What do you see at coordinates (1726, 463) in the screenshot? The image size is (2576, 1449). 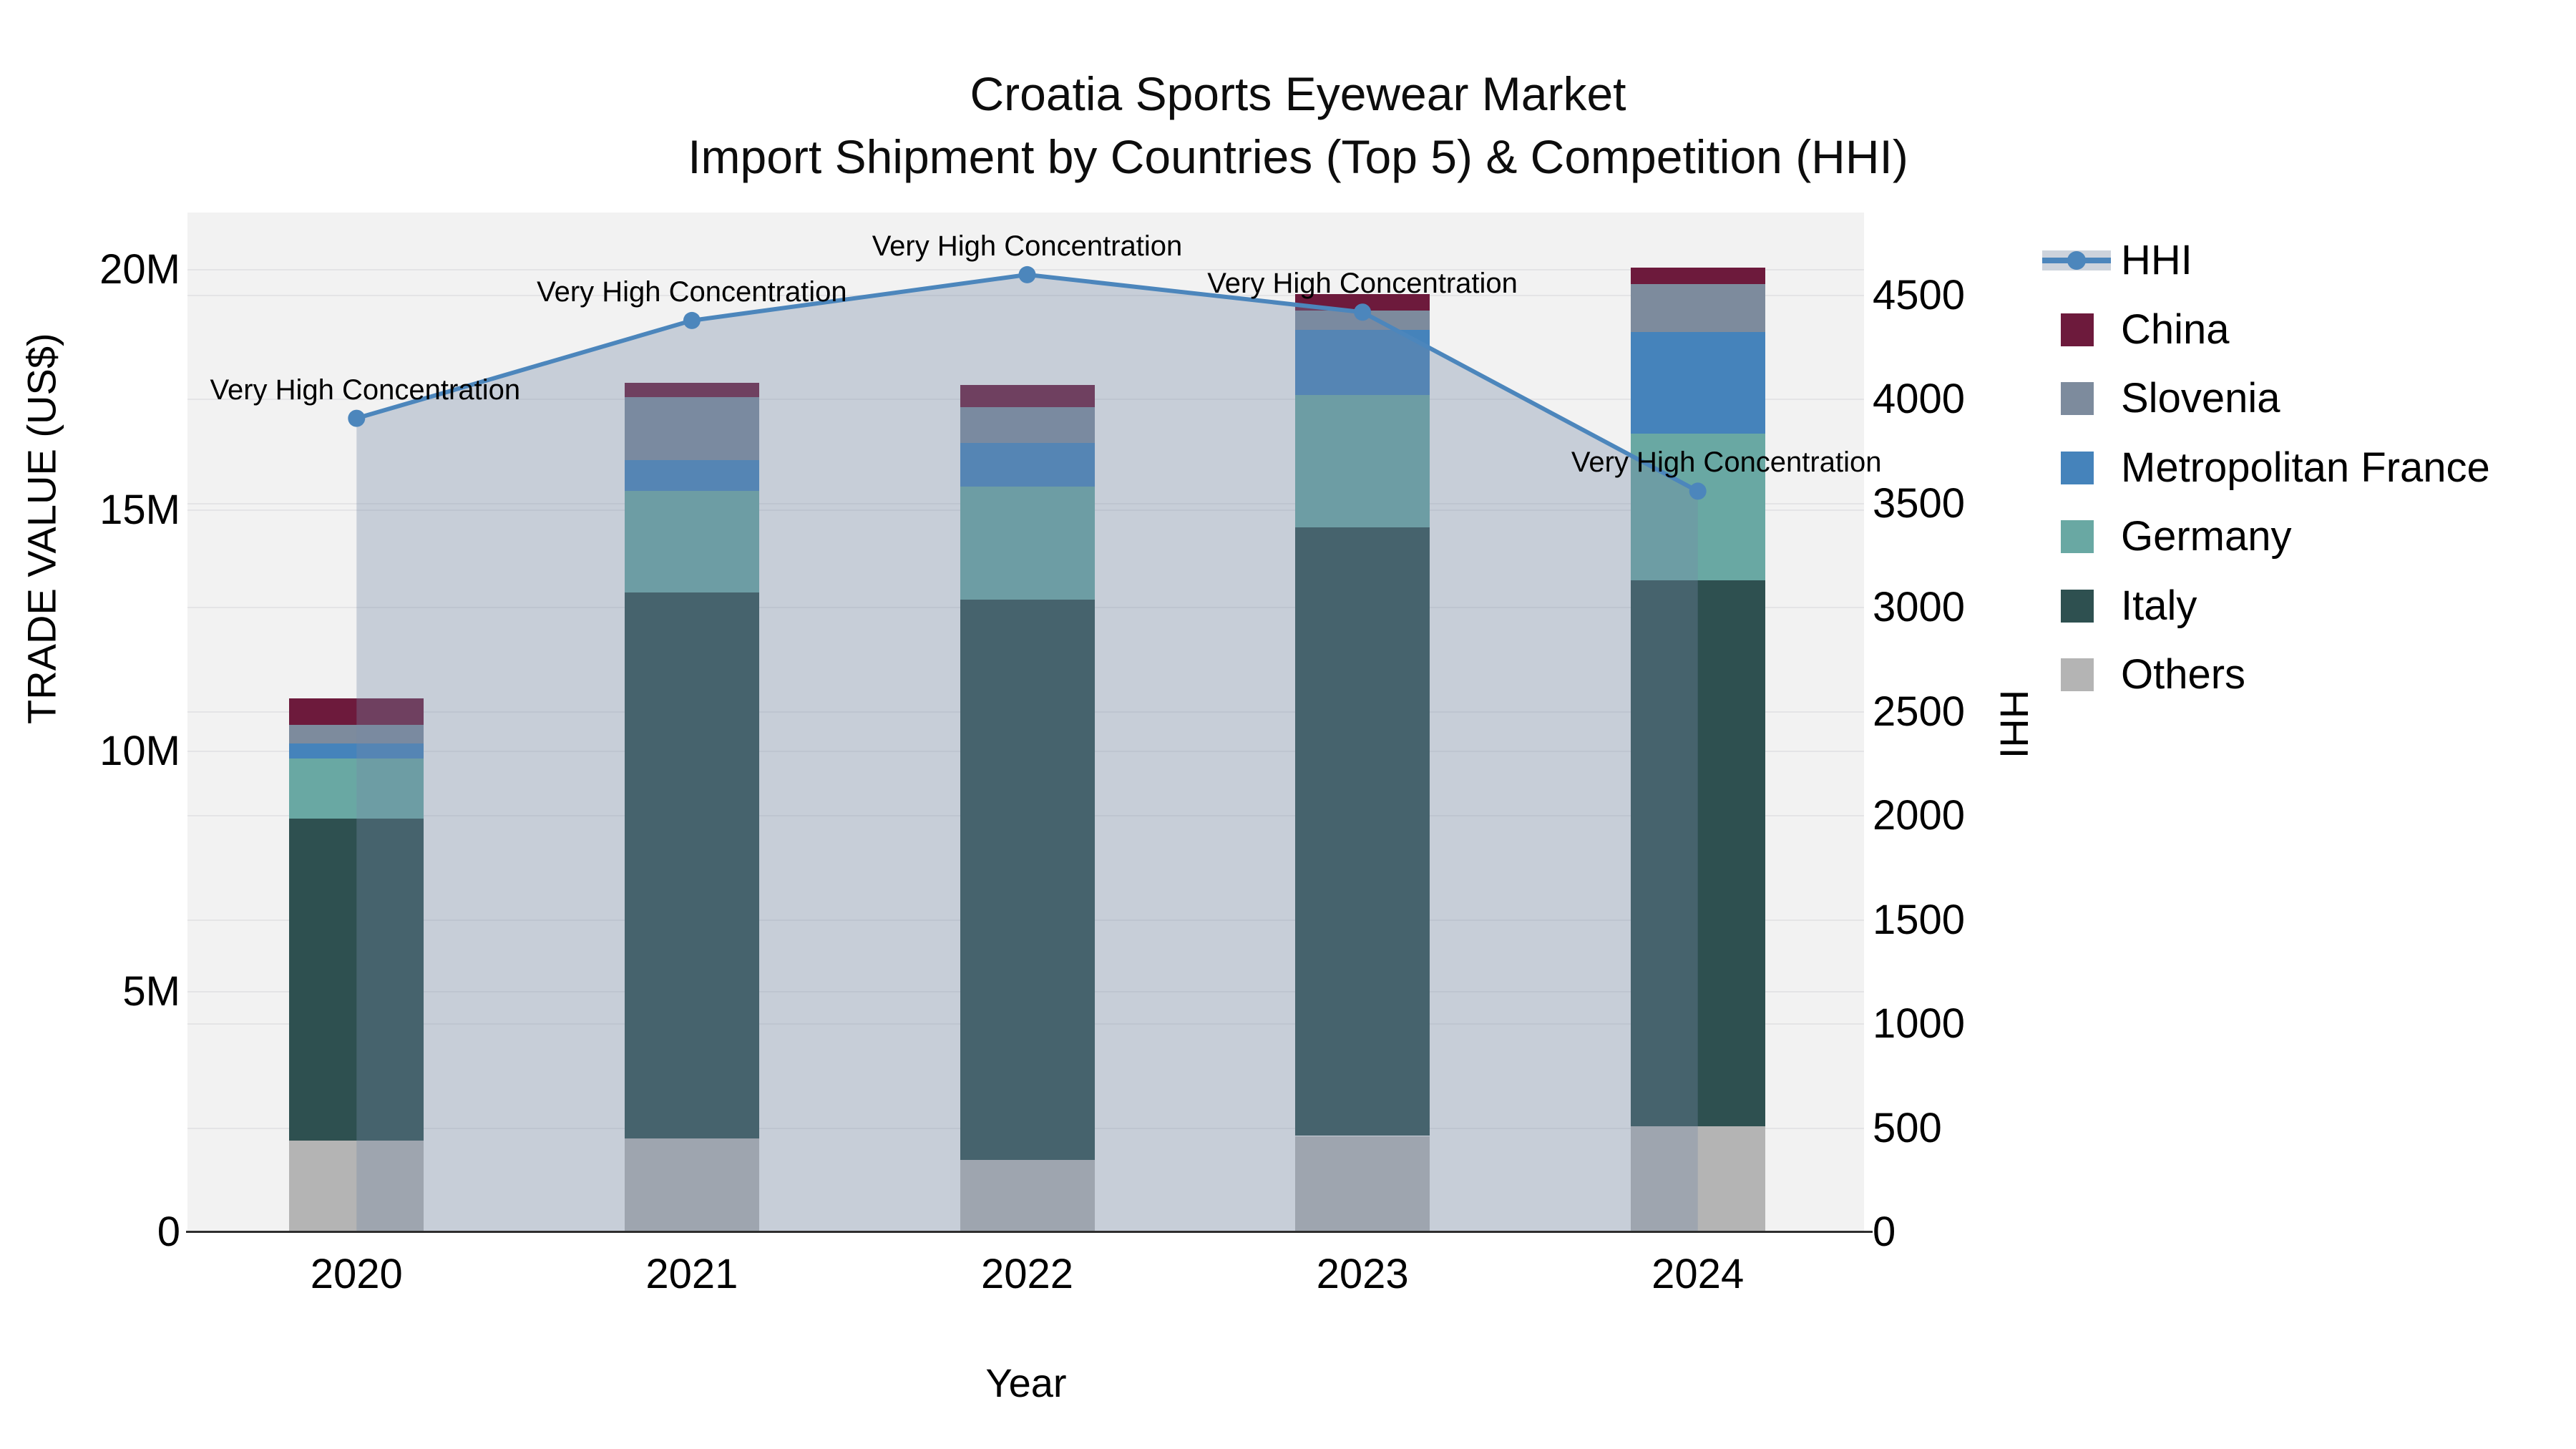 I see `annotation-2024: Very High Concentration` at bounding box center [1726, 463].